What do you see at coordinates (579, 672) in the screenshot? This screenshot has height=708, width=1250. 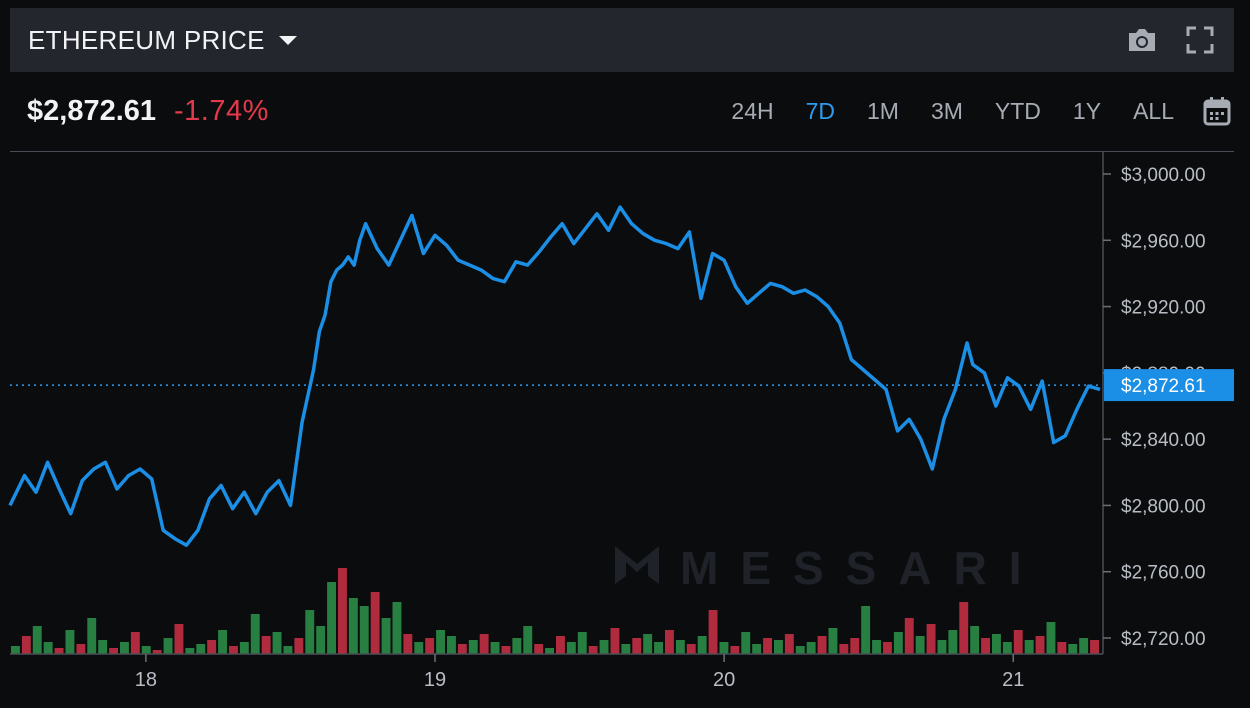 I see `x-axis-ticks: 18 19 20 21` at bounding box center [579, 672].